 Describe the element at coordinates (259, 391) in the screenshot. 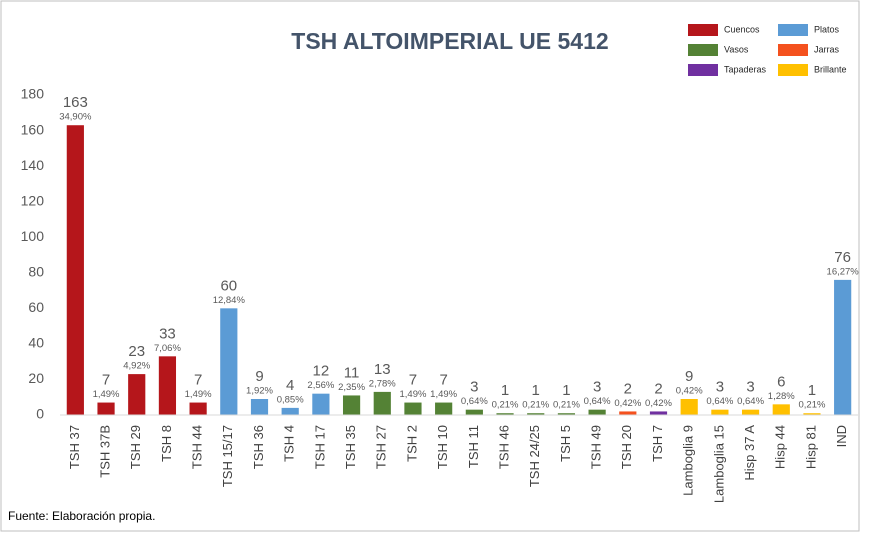

I see `percent-label: 1,92%` at that location.